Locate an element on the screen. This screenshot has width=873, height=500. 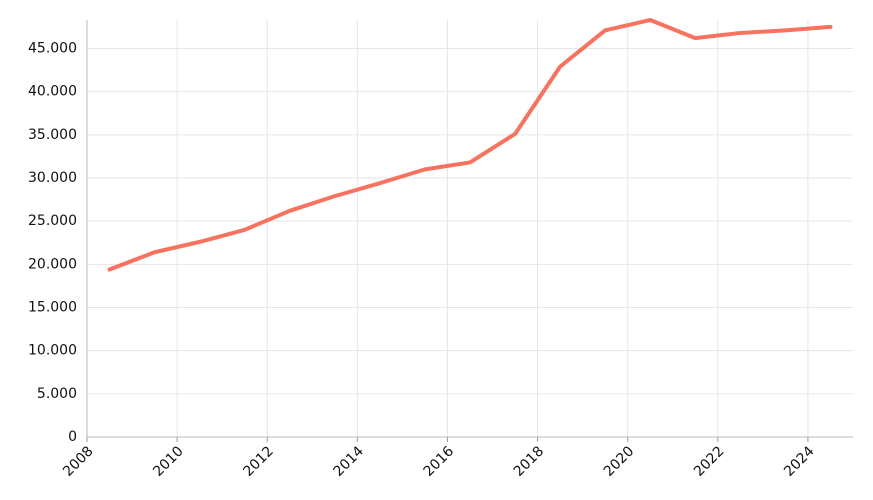
x-tick-label: 2024 is located at coordinates (799, 461).